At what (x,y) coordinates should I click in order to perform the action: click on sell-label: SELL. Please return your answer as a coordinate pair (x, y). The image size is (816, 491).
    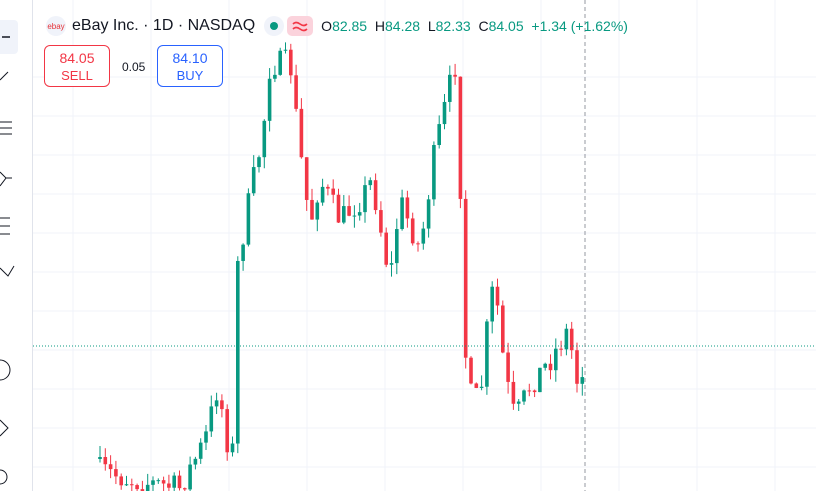
    Looking at the image, I should click on (77, 75).